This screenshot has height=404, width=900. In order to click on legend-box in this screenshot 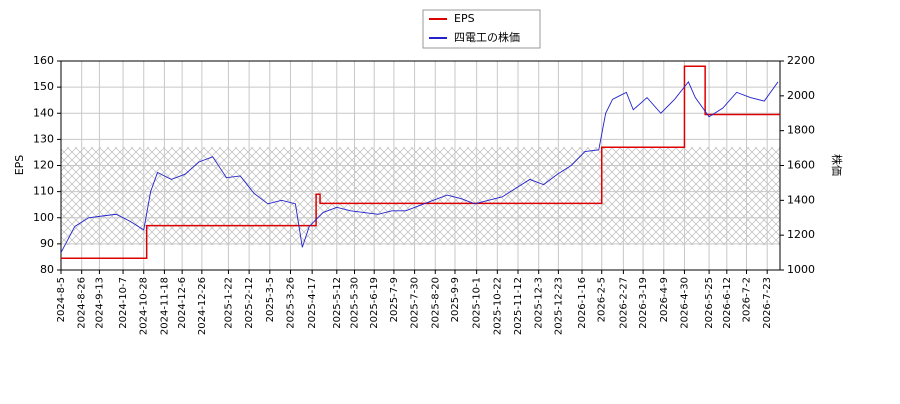, I will do `click(481, 29)`.